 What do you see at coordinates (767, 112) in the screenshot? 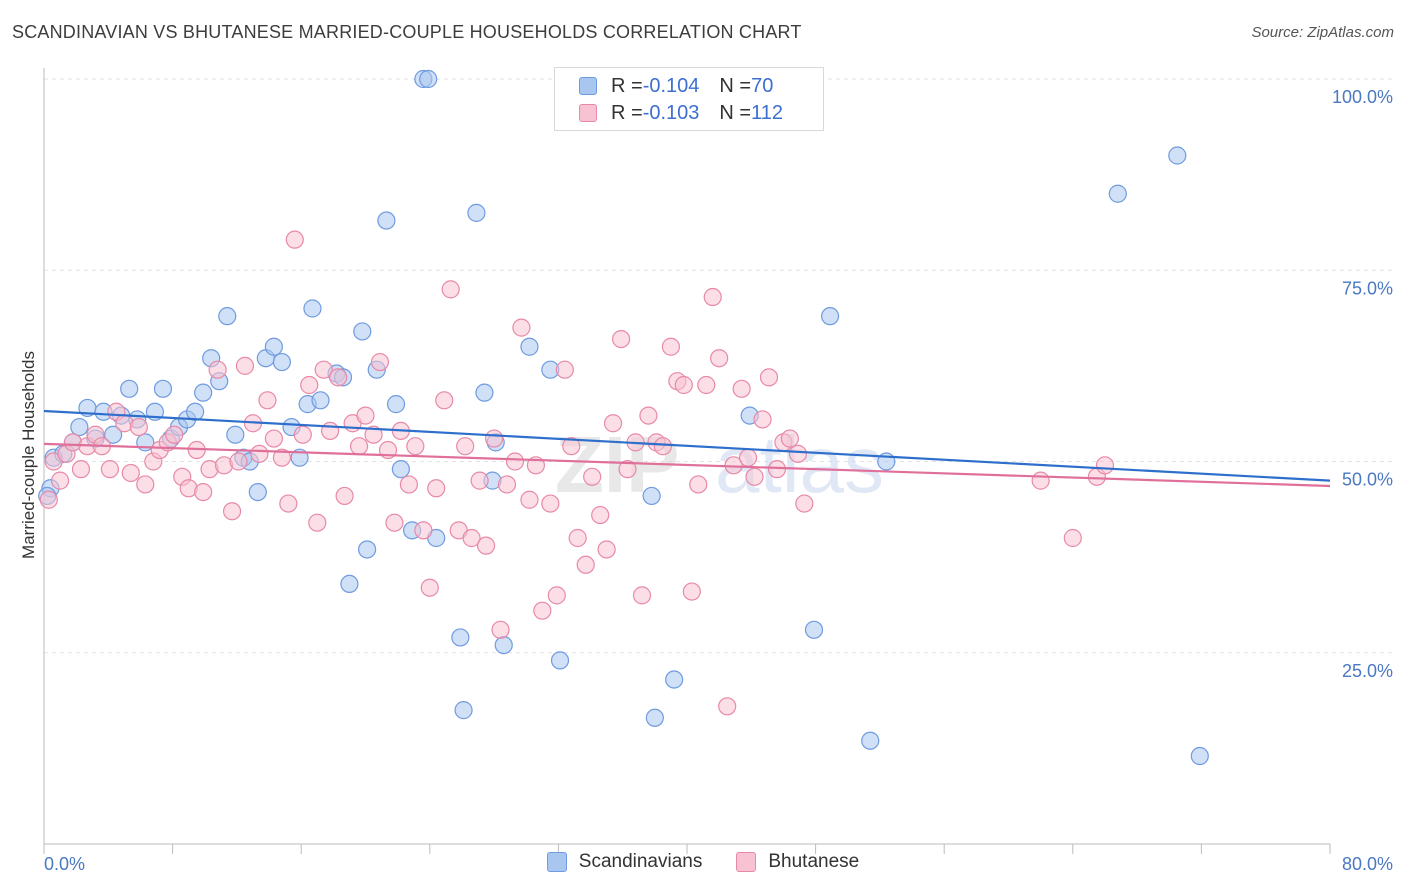
I see `legend-n-value: 112` at bounding box center [767, 112].